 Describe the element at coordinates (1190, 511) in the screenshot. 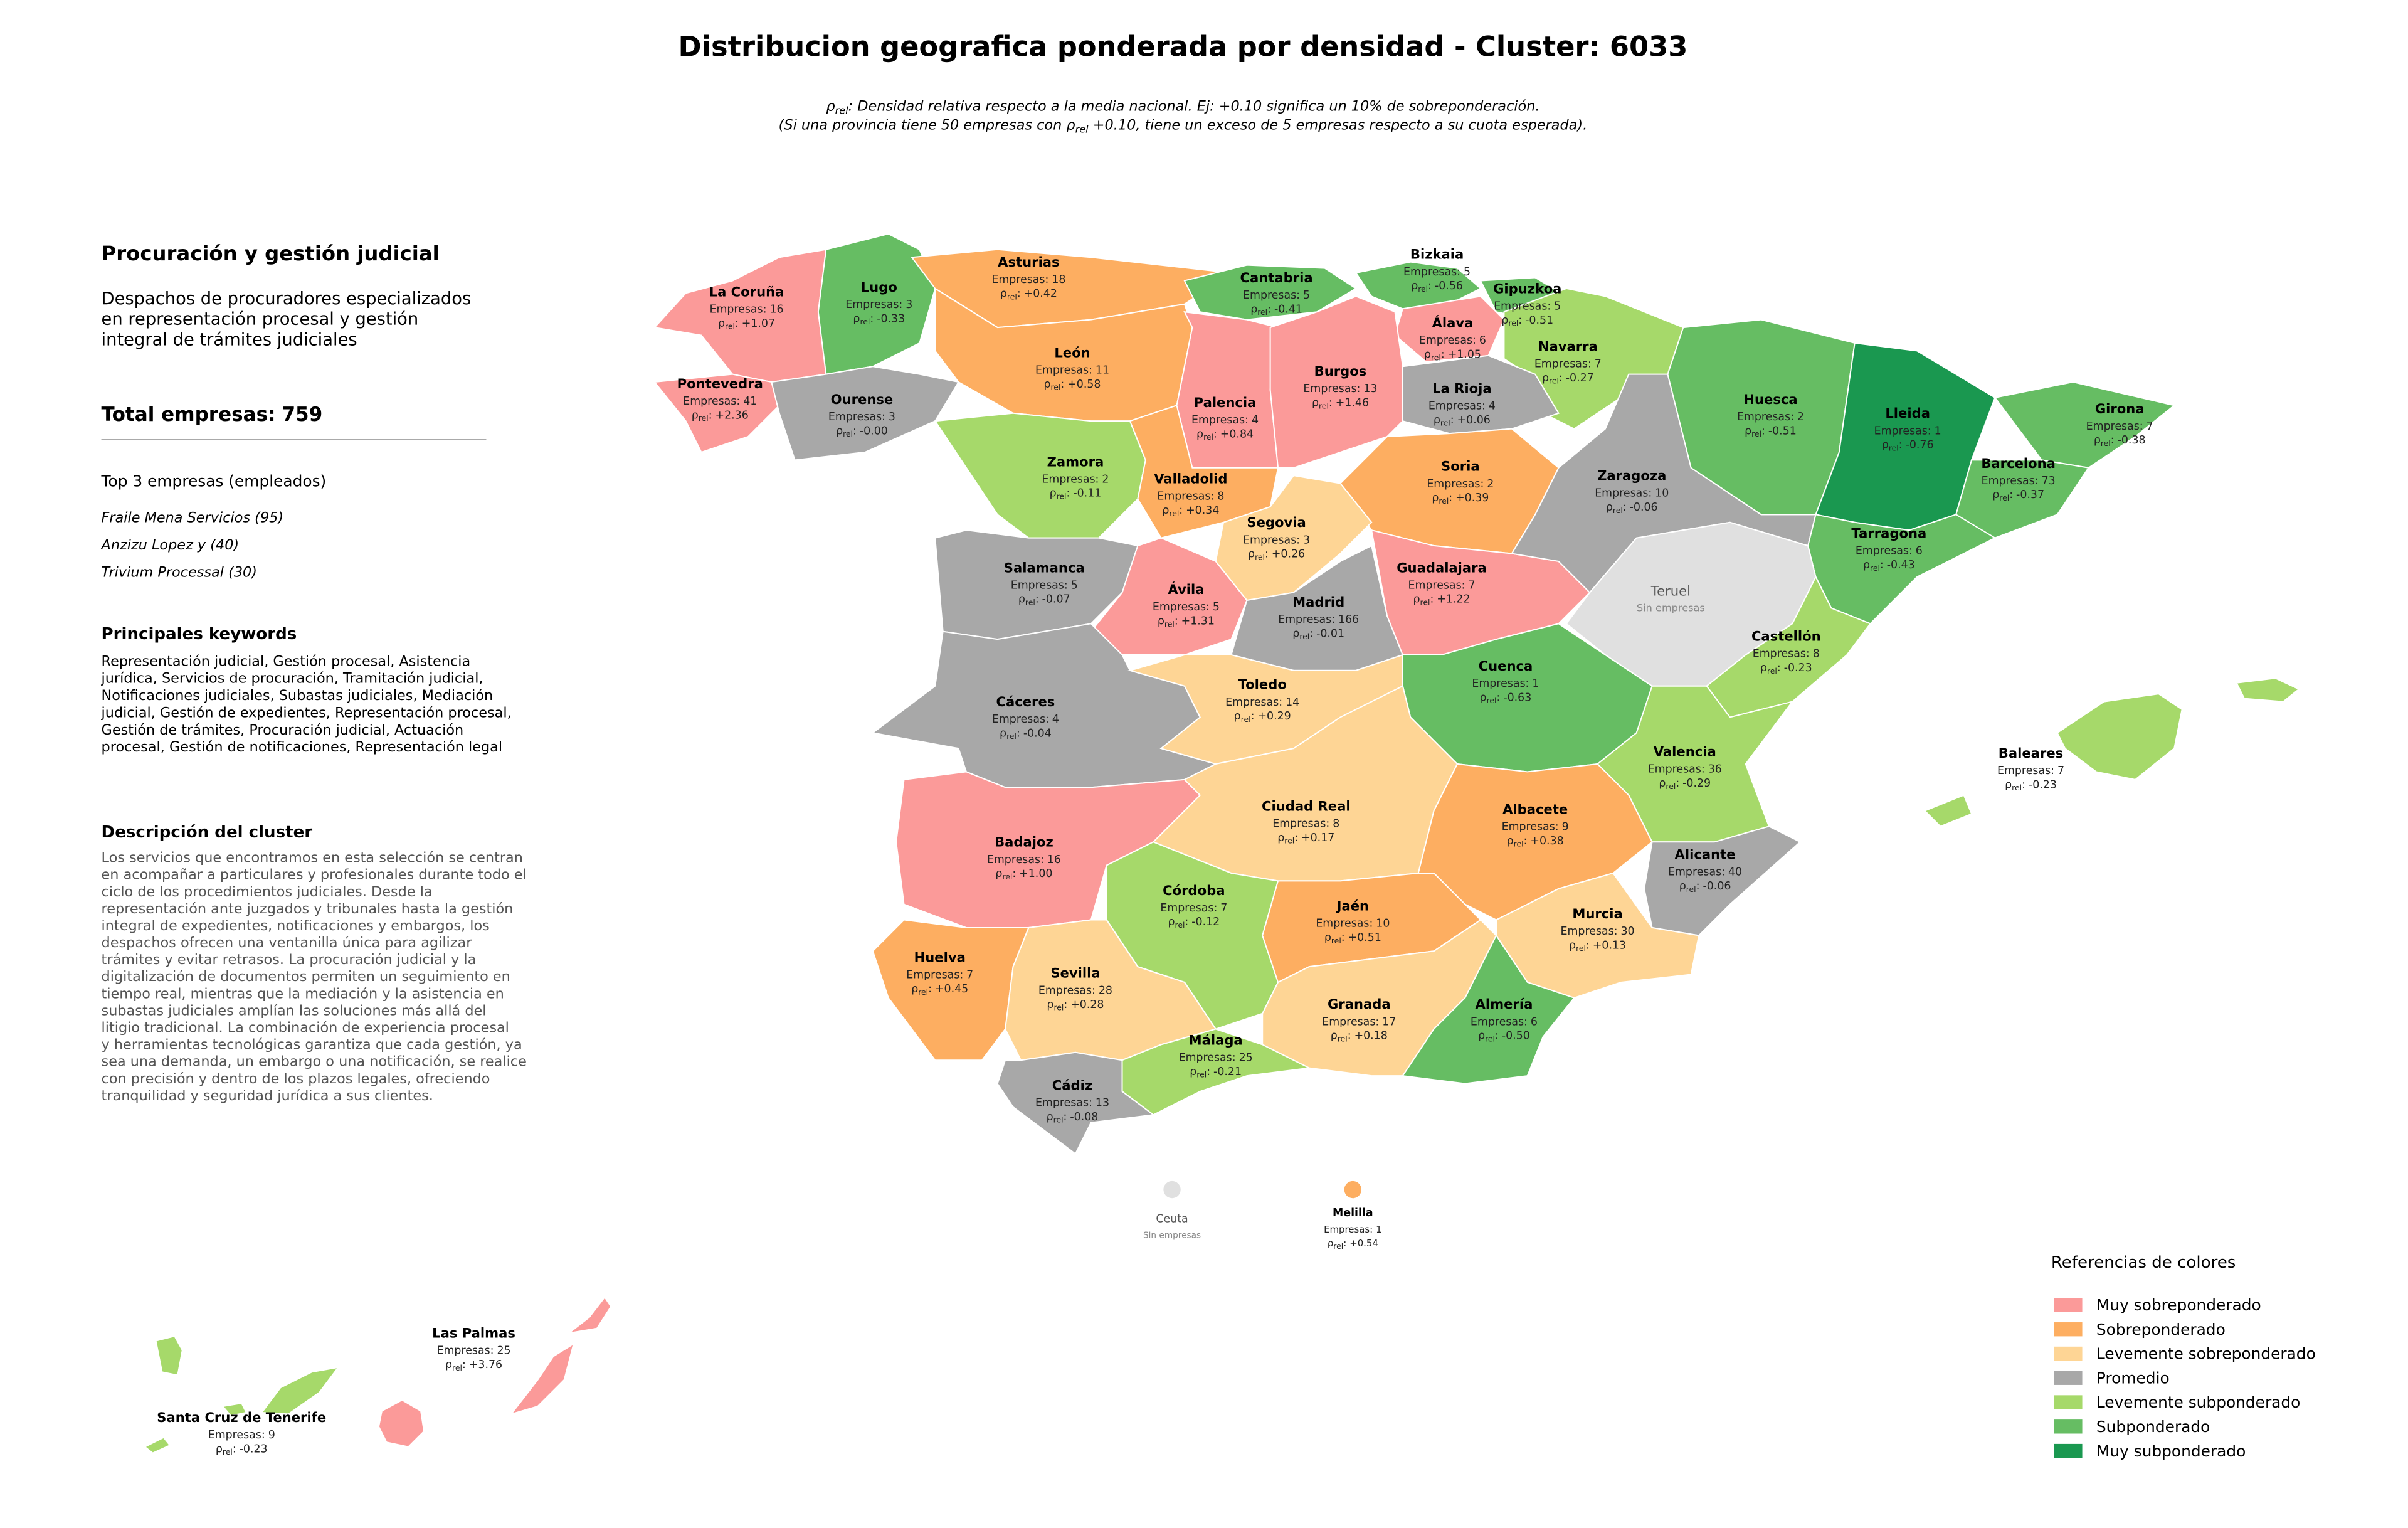

I see `rho-label: ρrel: +0.34` at that location.